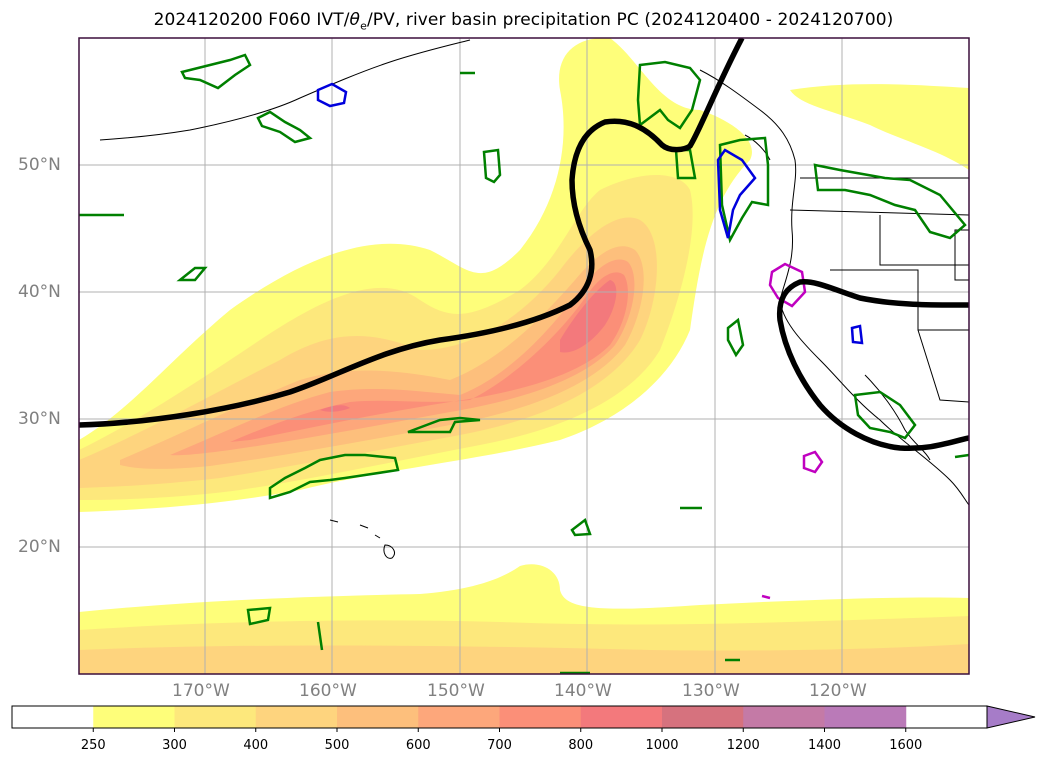 The width and height of the screenshot is (1047, 767). What do you see at coordinates (39, 547) in the screenshot?
I see `lat-label-20: 20°N` at bounding box center [39, 547].